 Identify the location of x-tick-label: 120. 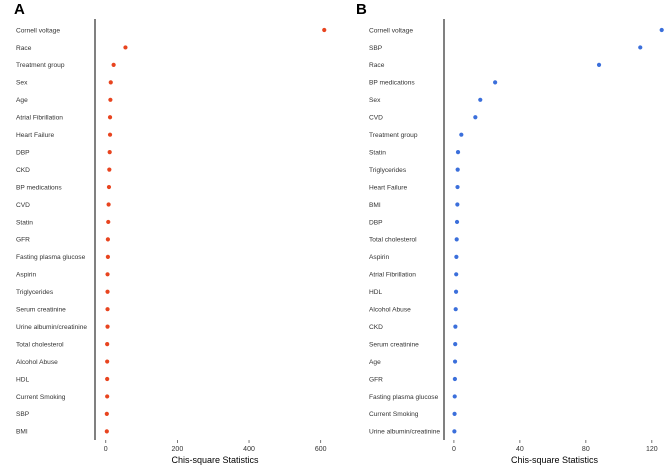
(652, 449).